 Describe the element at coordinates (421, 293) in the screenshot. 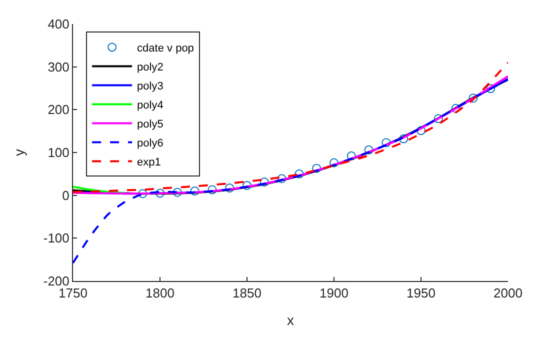

I see `x-tick-label: 1950` at that location.